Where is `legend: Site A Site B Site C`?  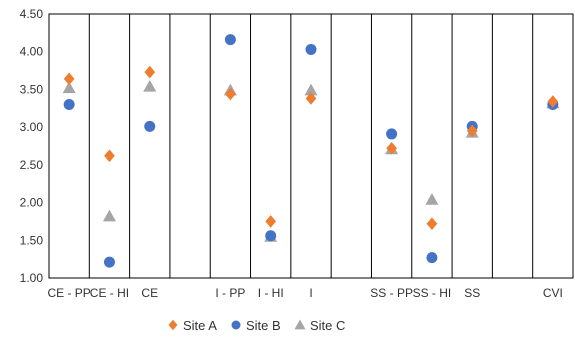 legend: Site A Site B Site C is located at coordinates (256, 325).